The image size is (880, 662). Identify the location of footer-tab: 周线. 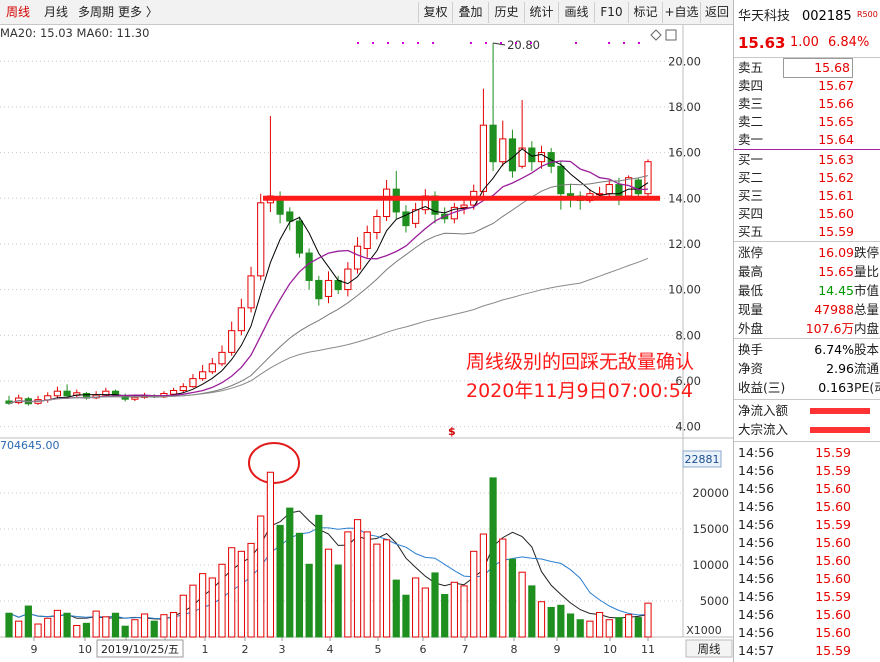
(709, 649).